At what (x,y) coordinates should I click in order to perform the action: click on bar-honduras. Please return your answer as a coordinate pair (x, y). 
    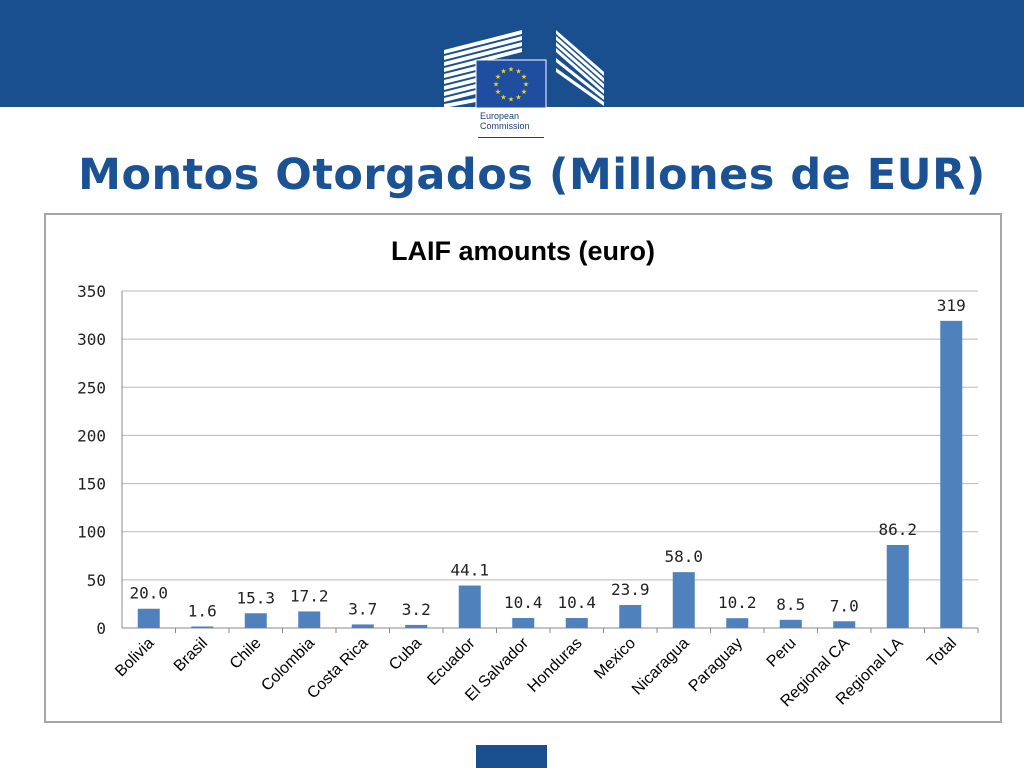
    Looking at the image, I should click on (576, 622).